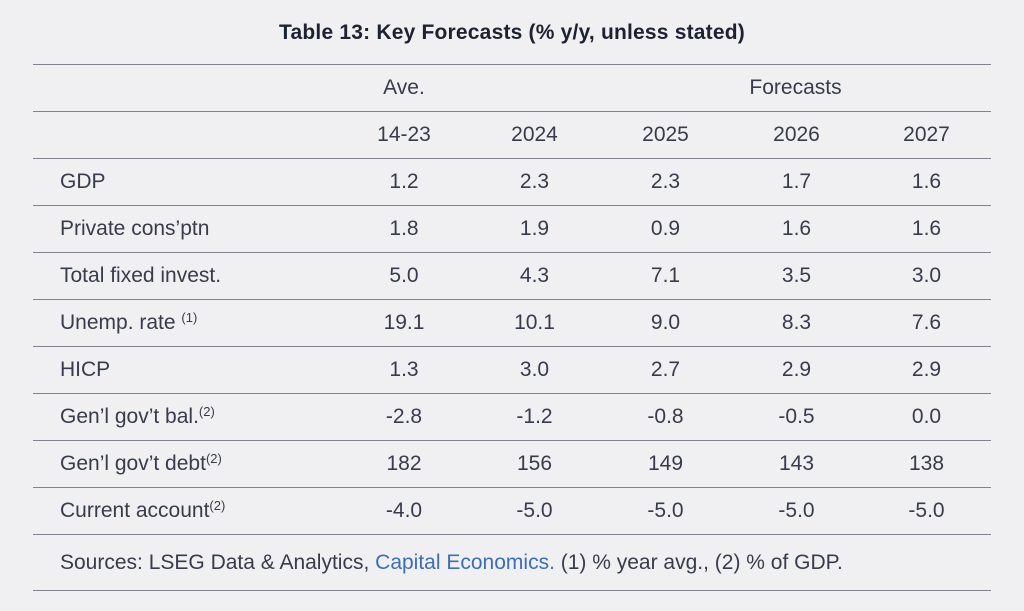  What do you see at coordinates (665, 369) in the screenshot?
I see `cell-value: 2.7` at bounding box center [665, 369].